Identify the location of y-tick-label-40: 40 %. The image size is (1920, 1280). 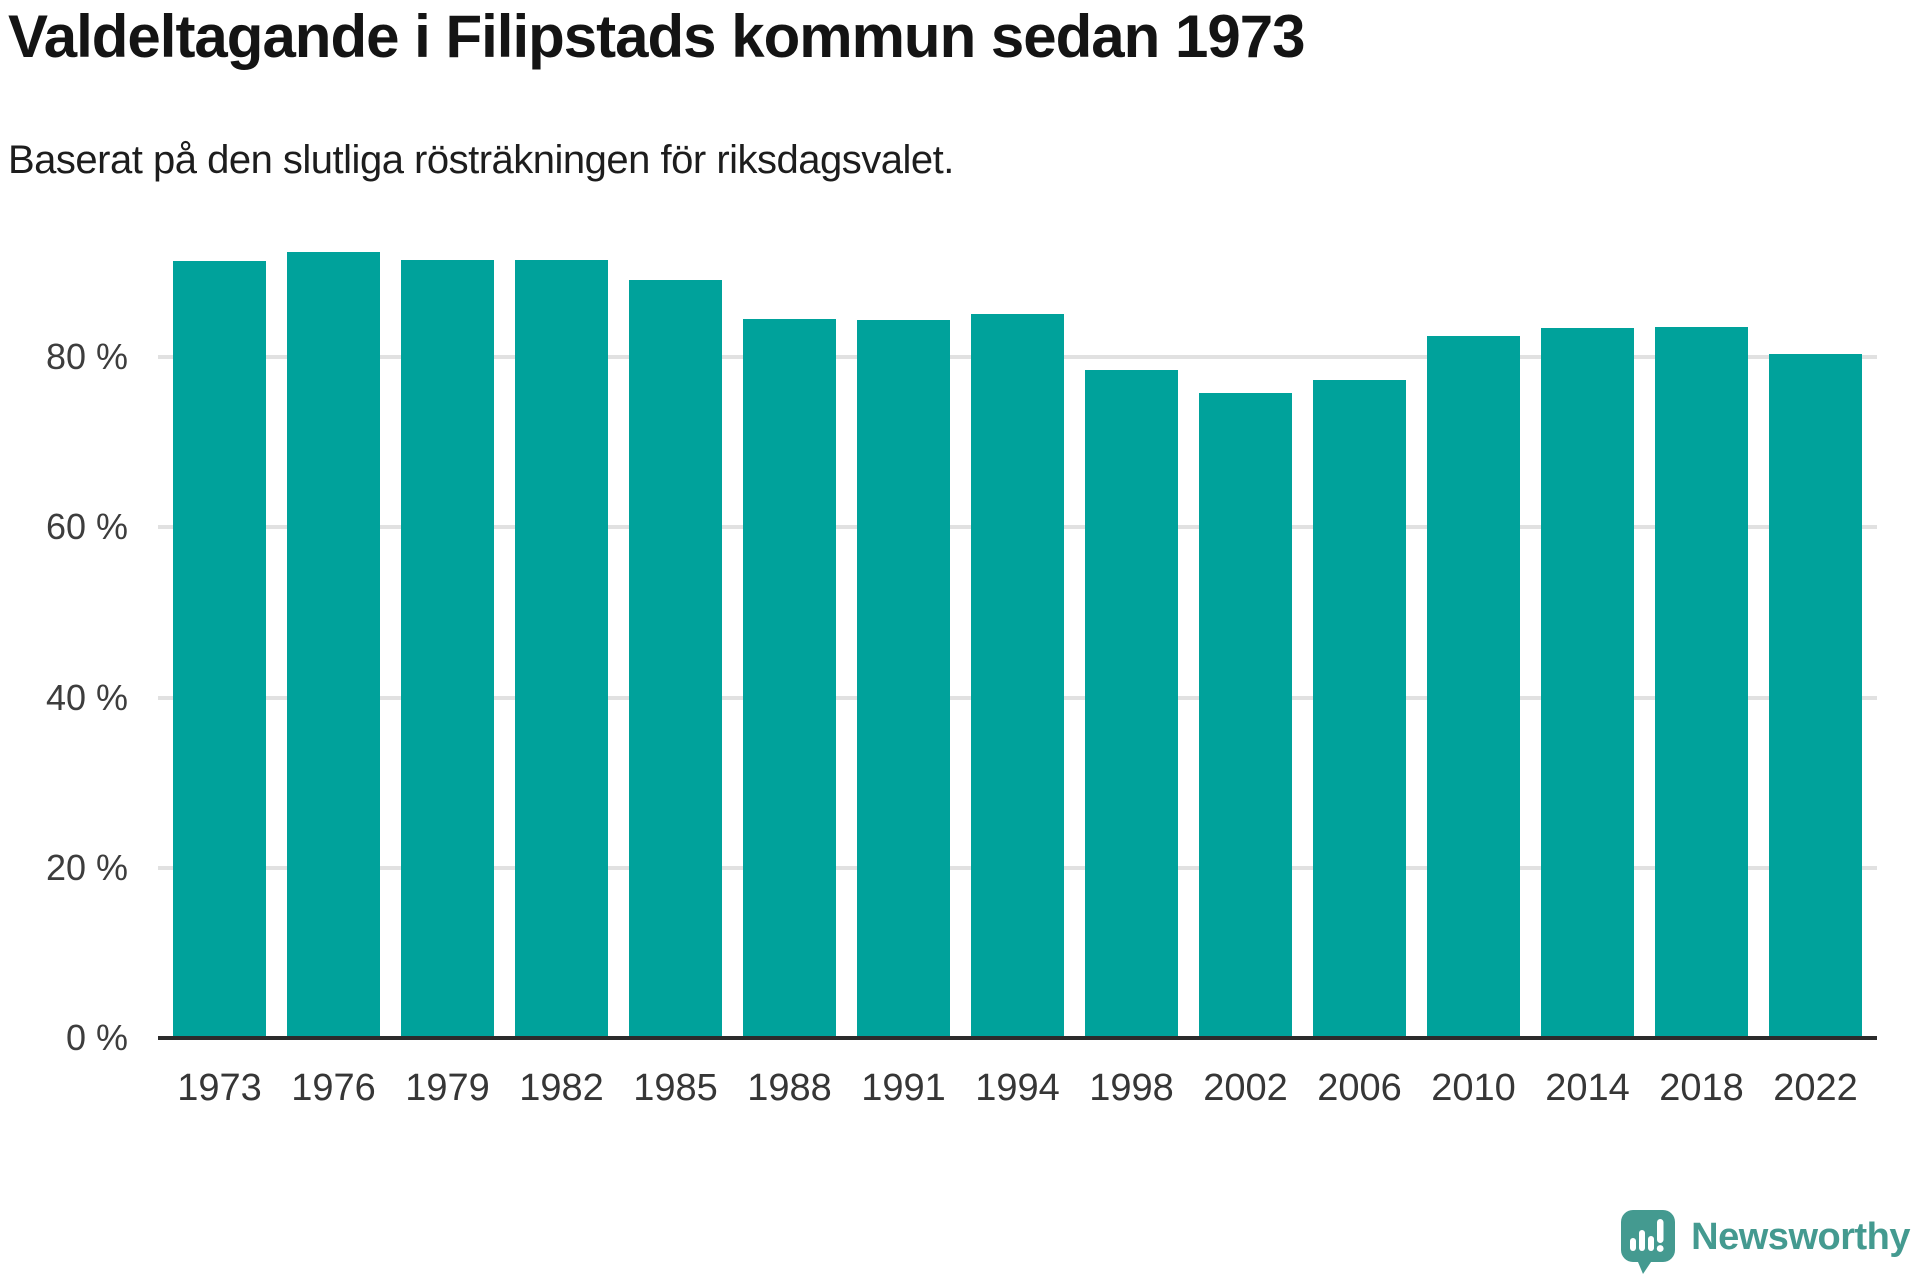
(86, 697).